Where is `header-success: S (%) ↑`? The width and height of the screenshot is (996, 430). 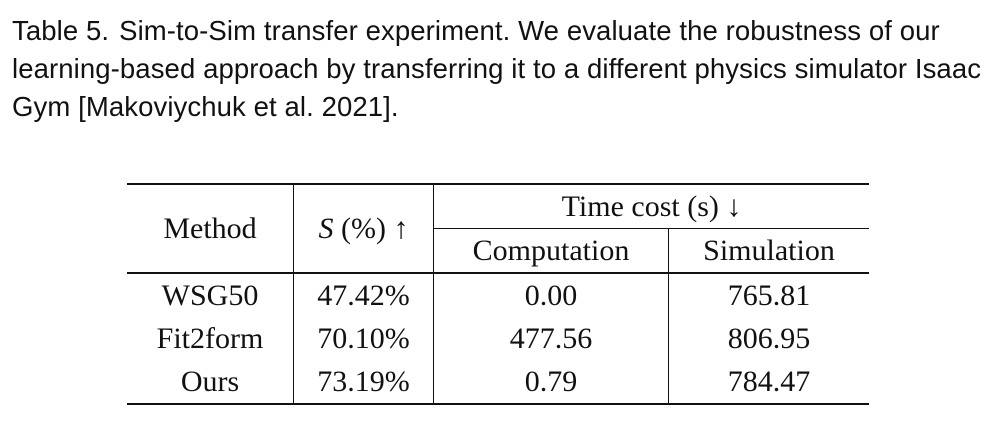 header-success: S (%) ↑ is located at coordinates (363, 228).